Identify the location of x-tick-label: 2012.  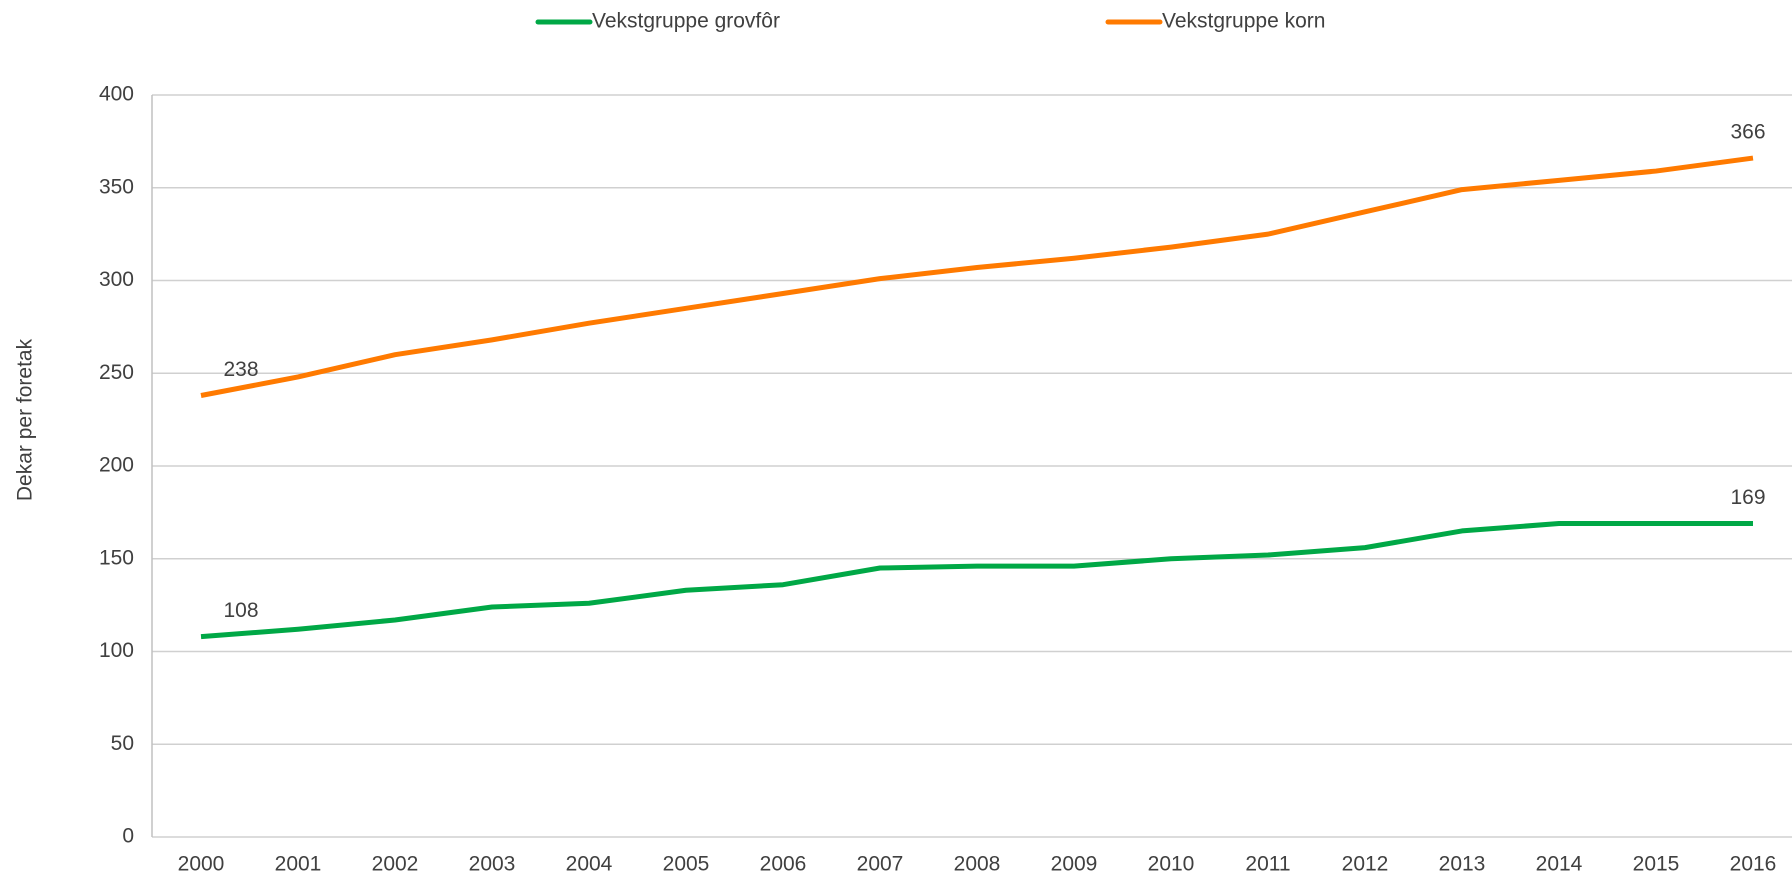
(1365, 864).